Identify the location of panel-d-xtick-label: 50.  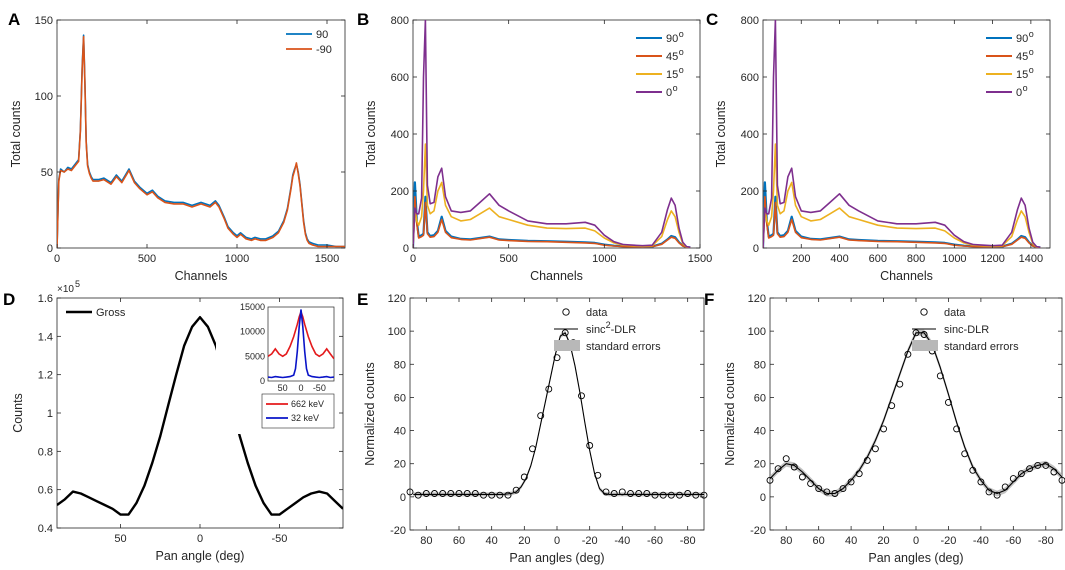
(120, 539).